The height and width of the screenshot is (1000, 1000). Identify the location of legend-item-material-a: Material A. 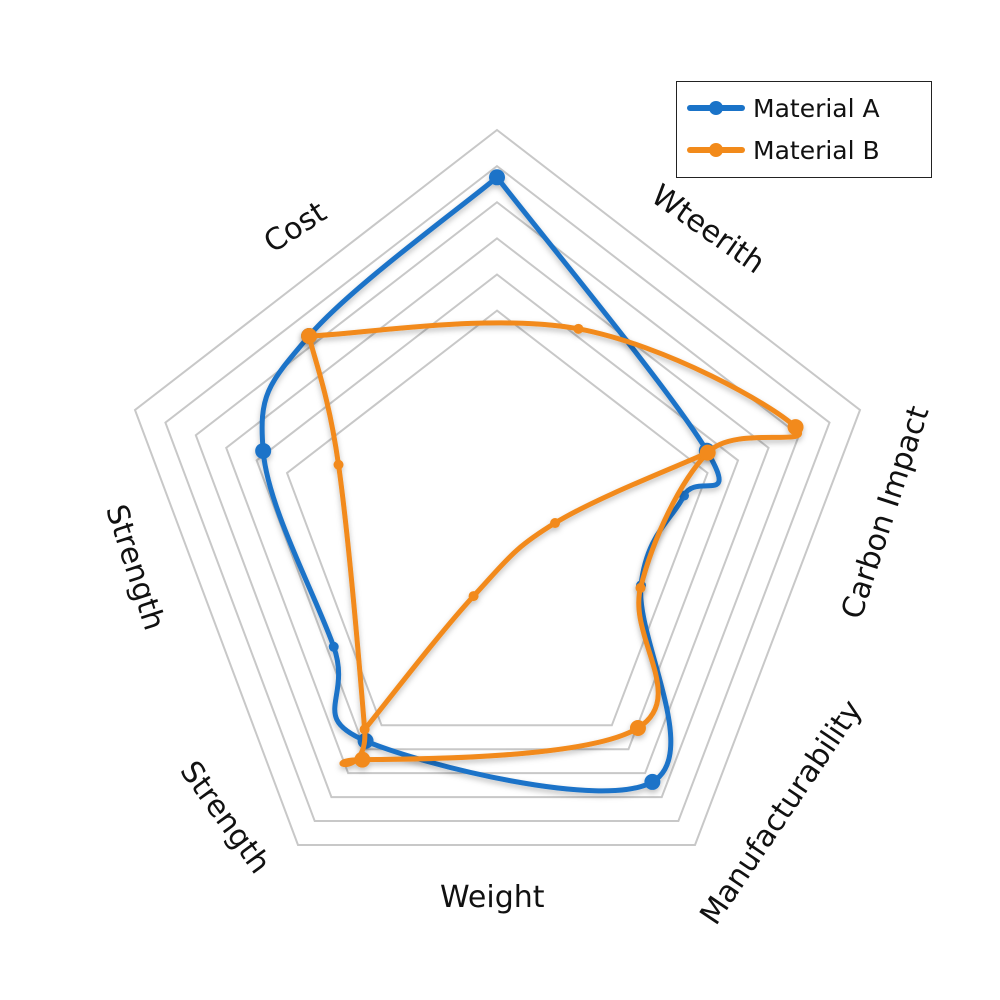
(783, 108).